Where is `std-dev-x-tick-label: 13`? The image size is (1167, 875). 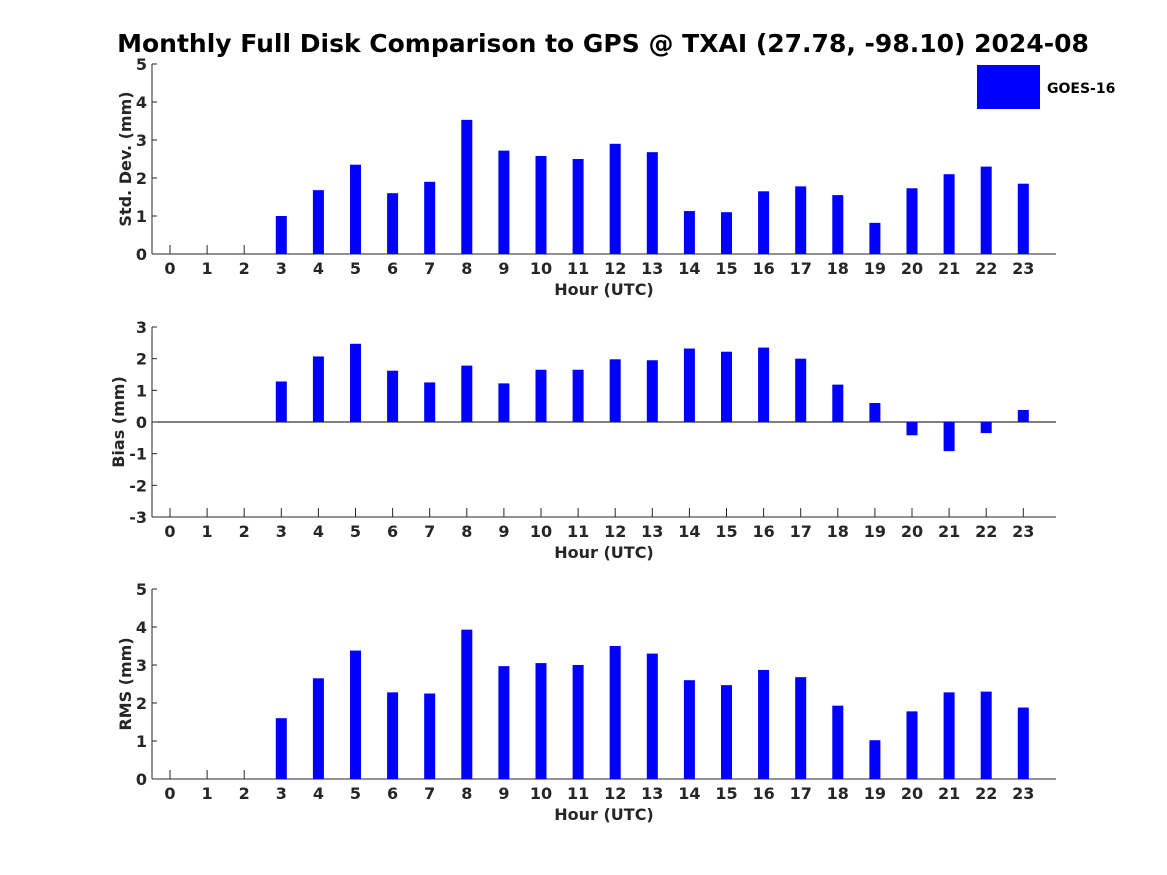 std-dev-x-tick-label: 13 is located at coordinates (652, 268).